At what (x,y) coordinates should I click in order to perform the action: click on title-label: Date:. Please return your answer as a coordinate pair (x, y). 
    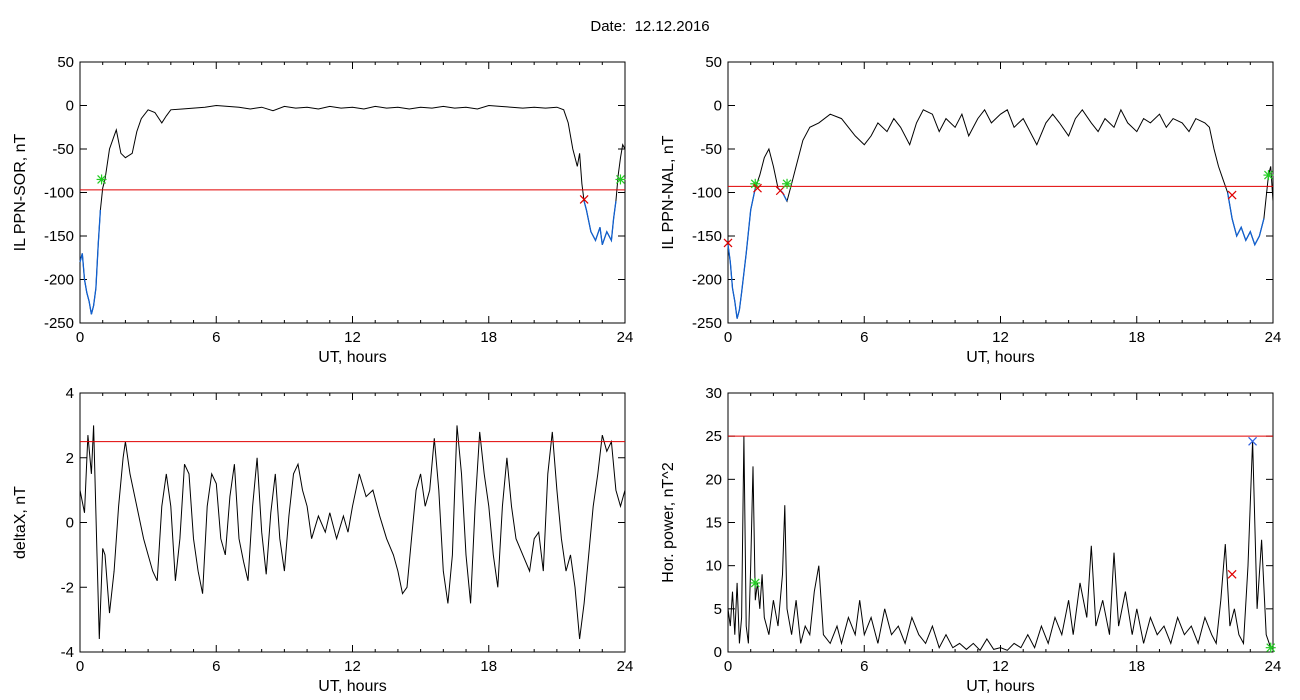
    Looking at the image, I should click on (608, 26).